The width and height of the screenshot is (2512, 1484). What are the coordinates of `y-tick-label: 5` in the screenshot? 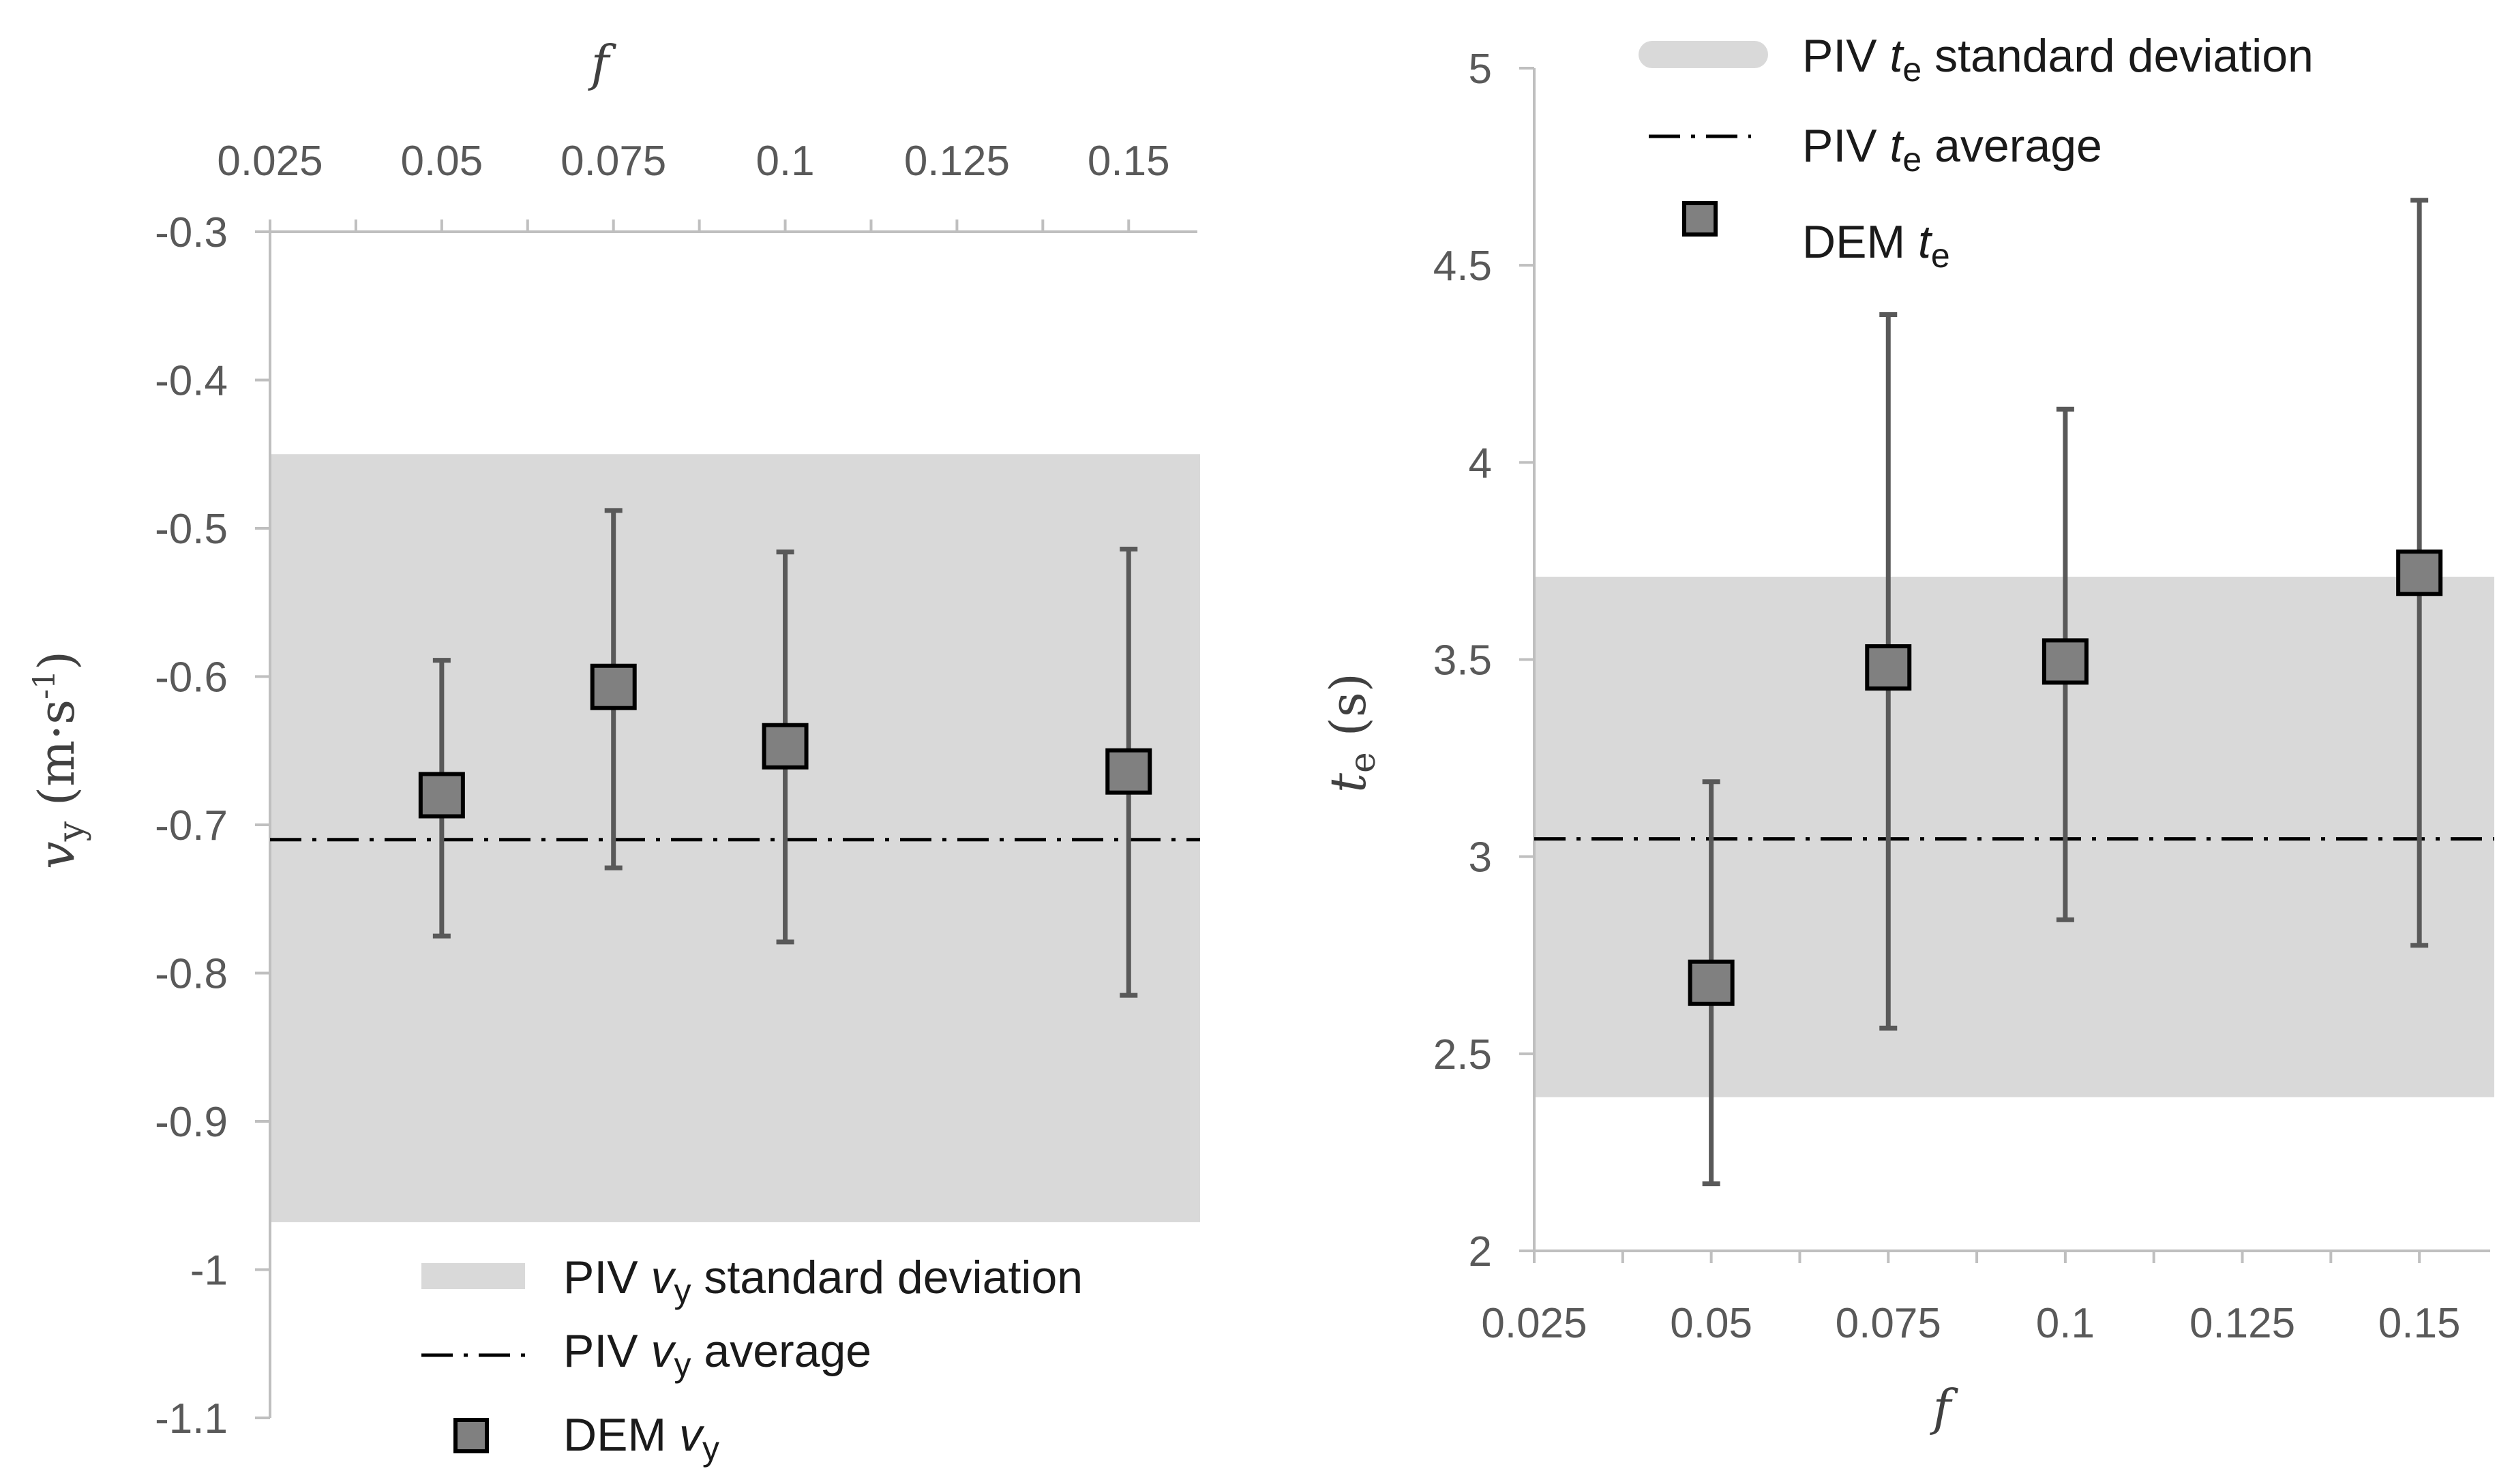 It's located at (1480, 69).